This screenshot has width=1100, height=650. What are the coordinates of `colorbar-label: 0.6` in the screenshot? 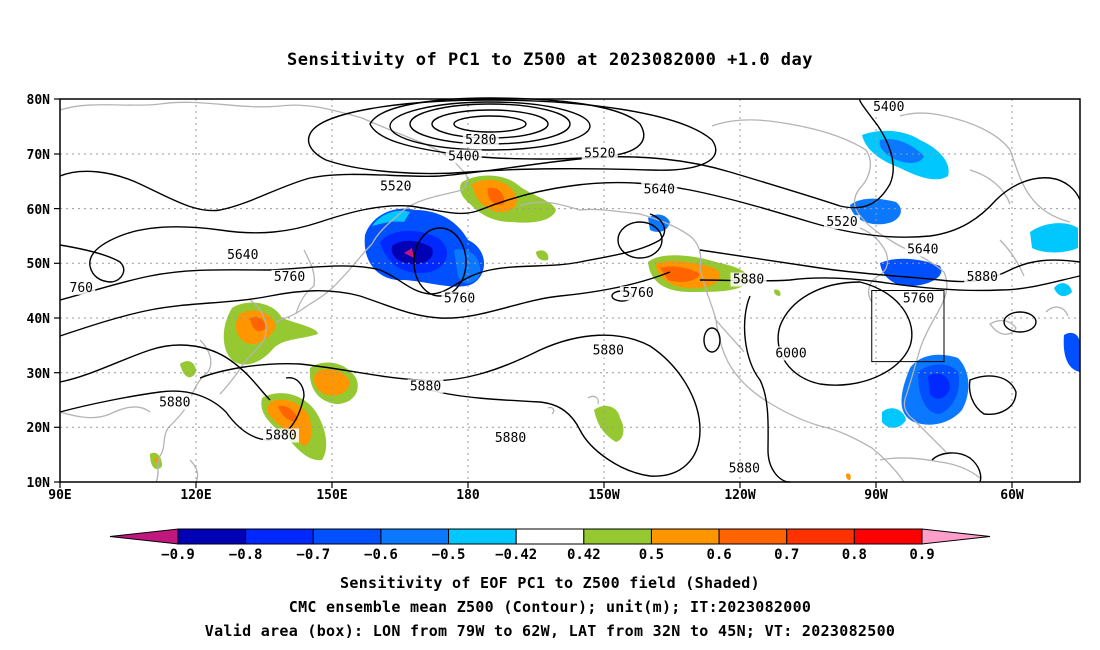 It's located at (718, 555).